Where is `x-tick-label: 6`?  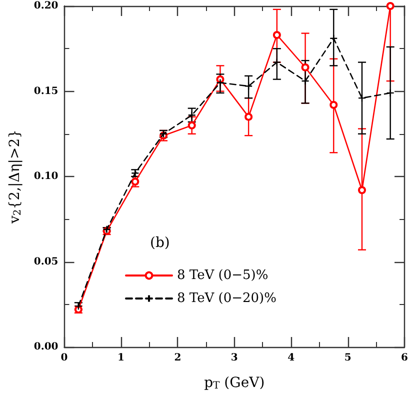
x-tick-label: 6 is located at coordinates (404, 358).